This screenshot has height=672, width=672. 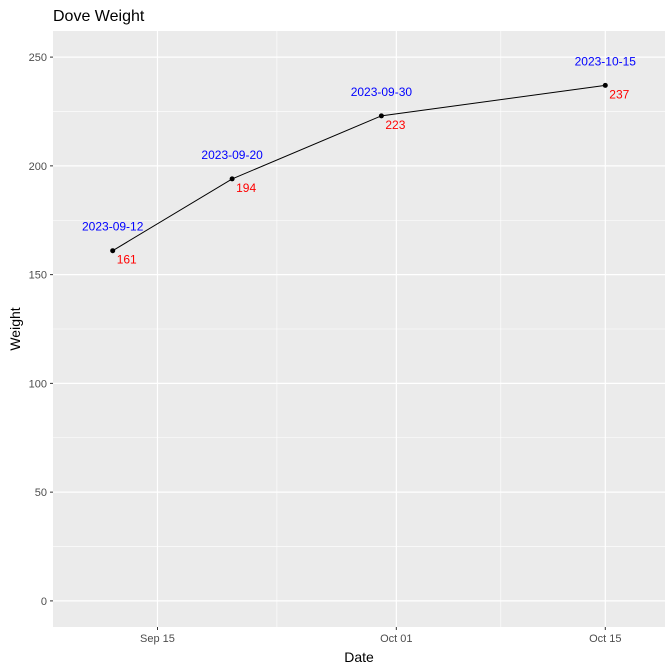 I want to click on y-tick-label: 50, so click(x=41, y=493).